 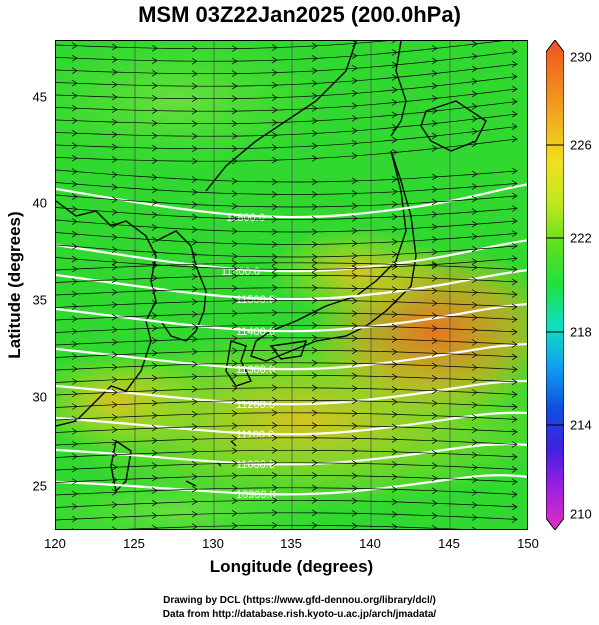 I want to click on colorbar-ticks, so click(x=555, y=285).